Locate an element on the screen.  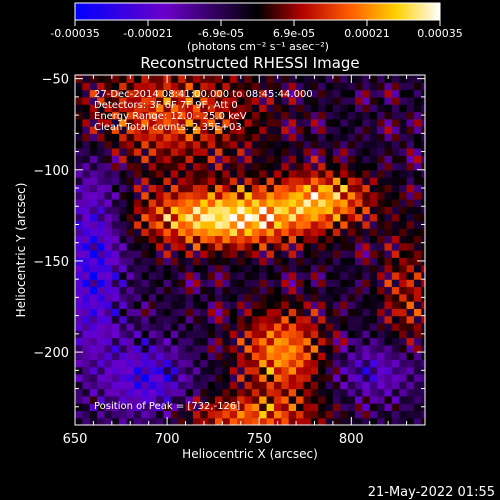
x-tick-label: 700 is located at coordinates (167, 439).